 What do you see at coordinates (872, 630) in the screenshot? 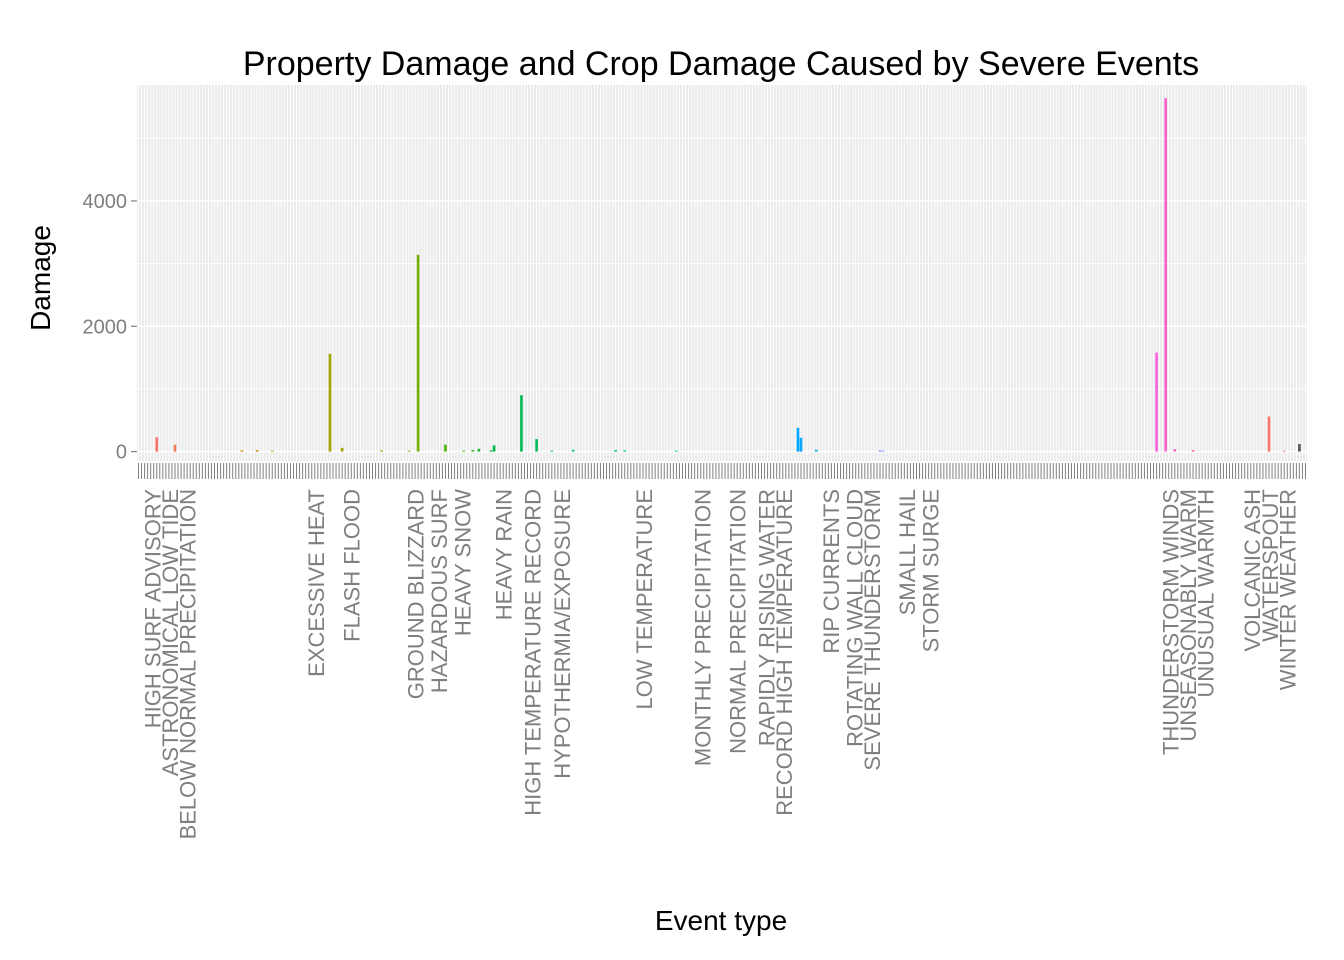
I see `x-tick-label: SEVERE THUNDERSTORM` at bounding box center [872, 630].